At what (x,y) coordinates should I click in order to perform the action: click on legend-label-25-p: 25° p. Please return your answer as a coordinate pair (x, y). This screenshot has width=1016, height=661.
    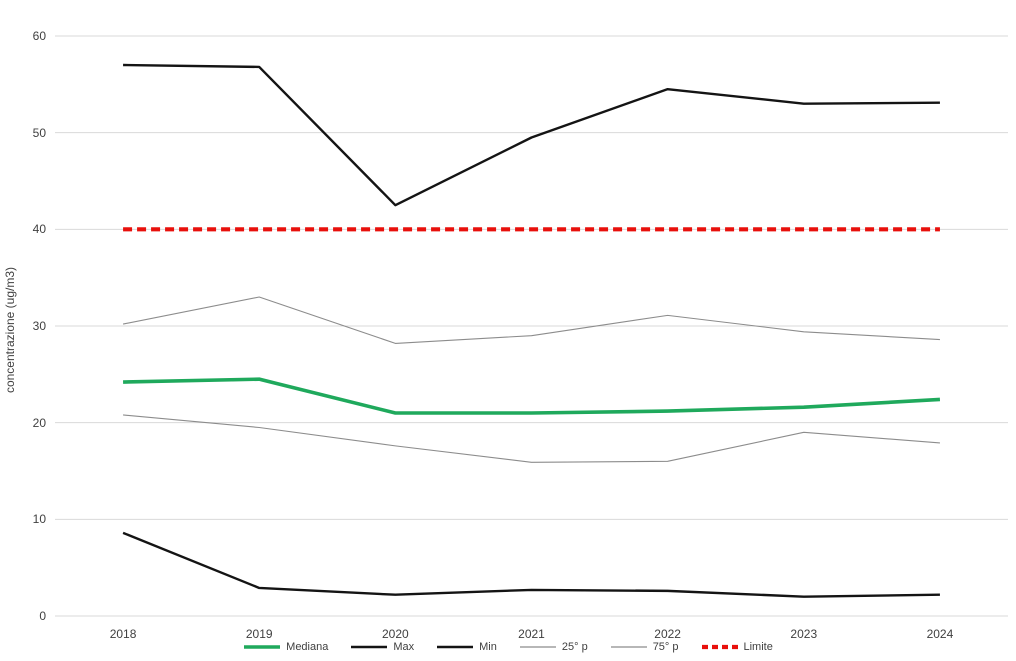
    Looking at the image, I should click on (574, 647).